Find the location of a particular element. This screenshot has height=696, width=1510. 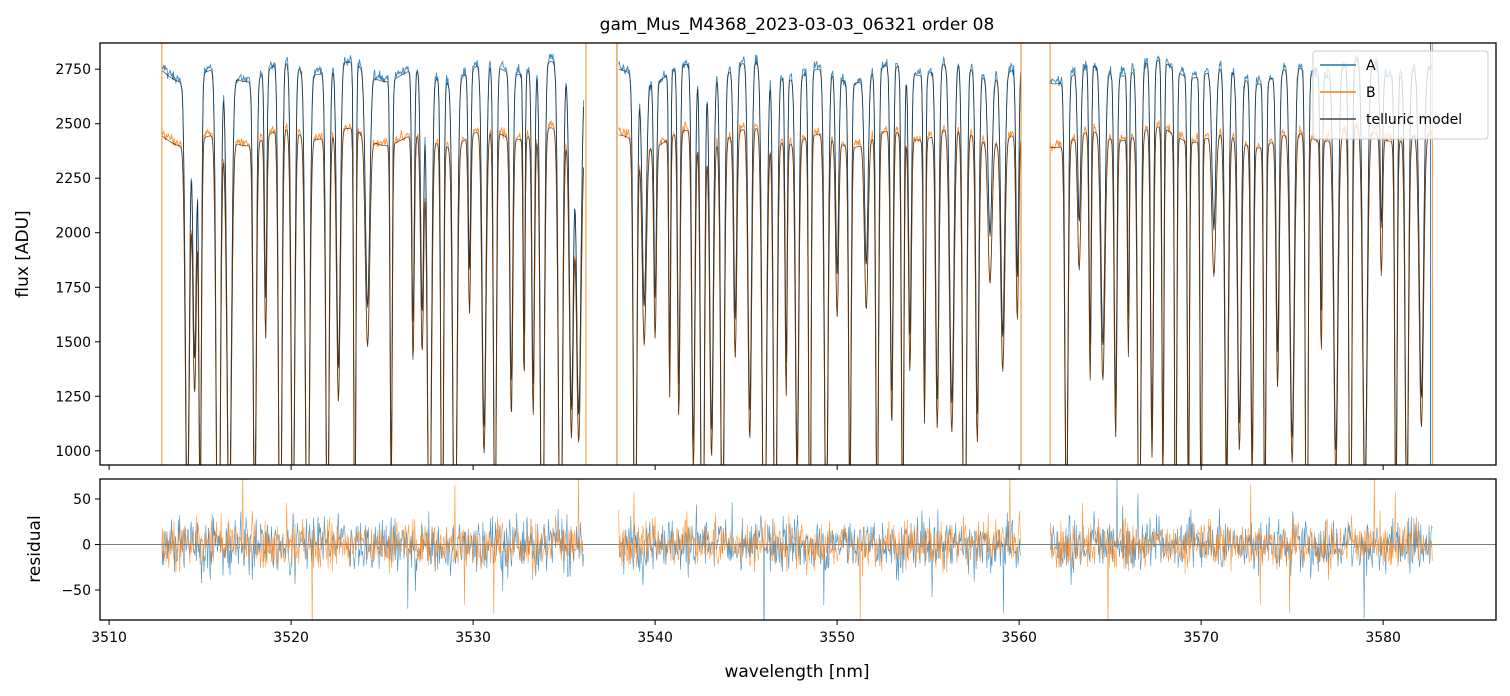

residual-x-tick-label: 3580 is located at coordinates (1383, 638).